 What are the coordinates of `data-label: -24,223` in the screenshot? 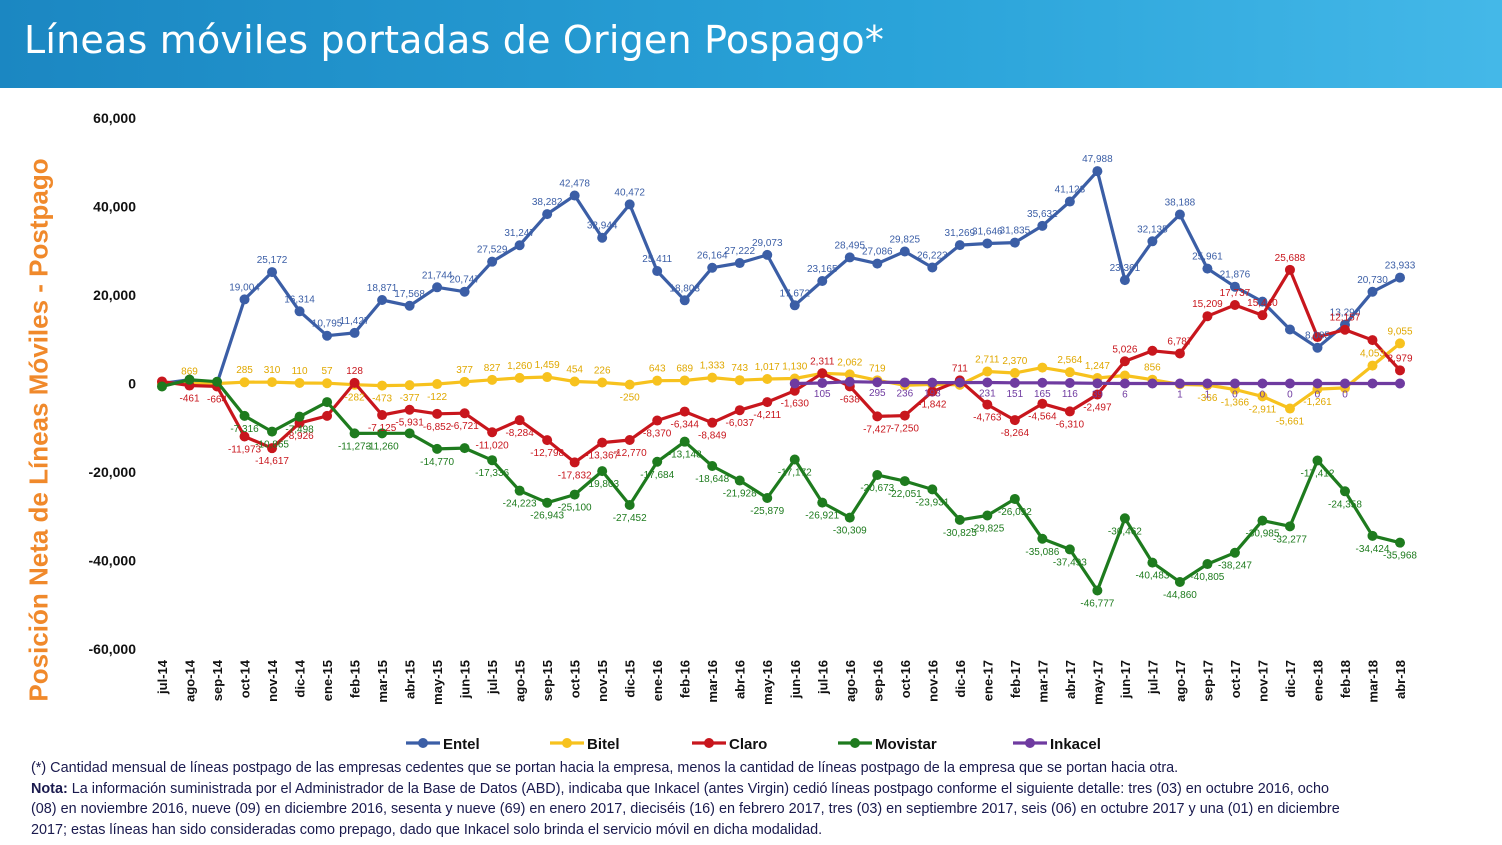 It's located at (520, 504).